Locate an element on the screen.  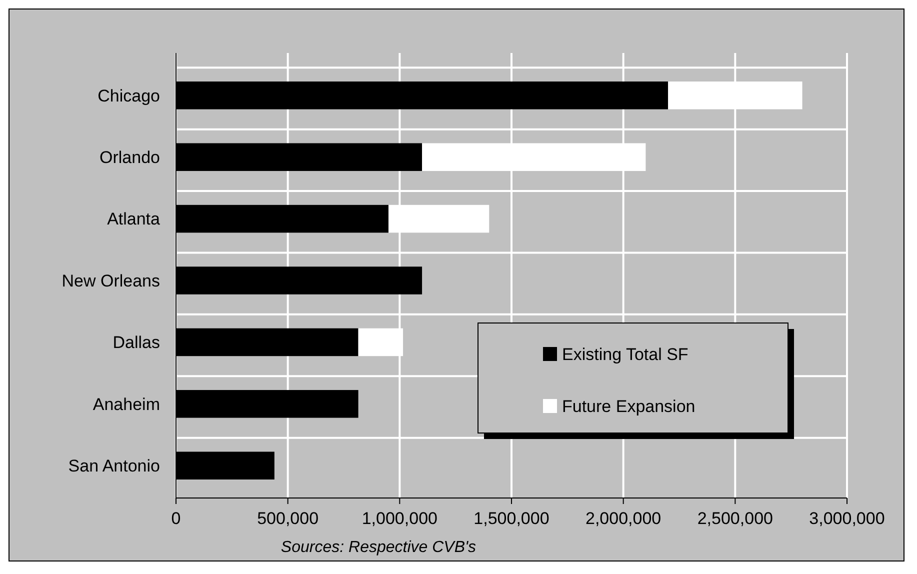
x-tick-label: 1,000,000 is located at coordinates (400, 518).